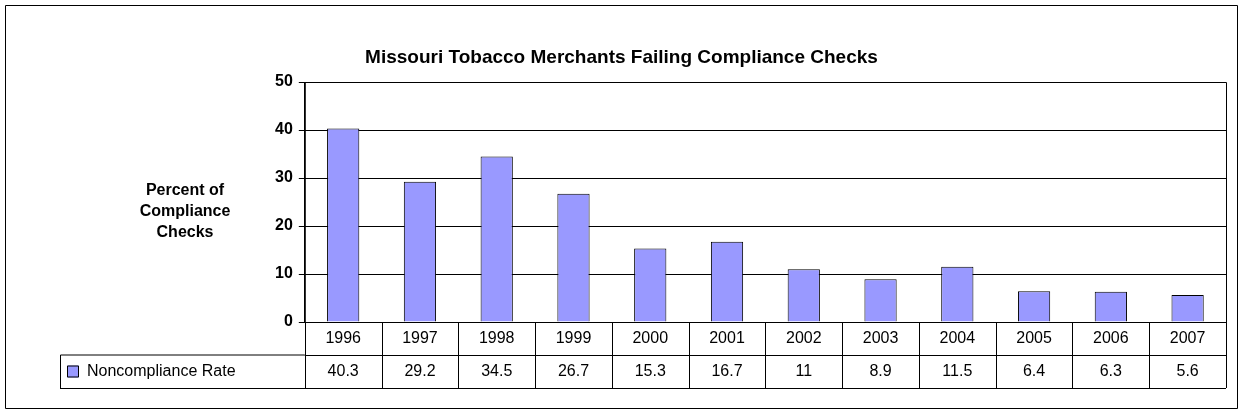 This screenshot has width=1243, height=414. What do you see at coordinates (803, 337) in the screenshot?
I see `x-tick-label: 2002` at bounding box center [803, 337].